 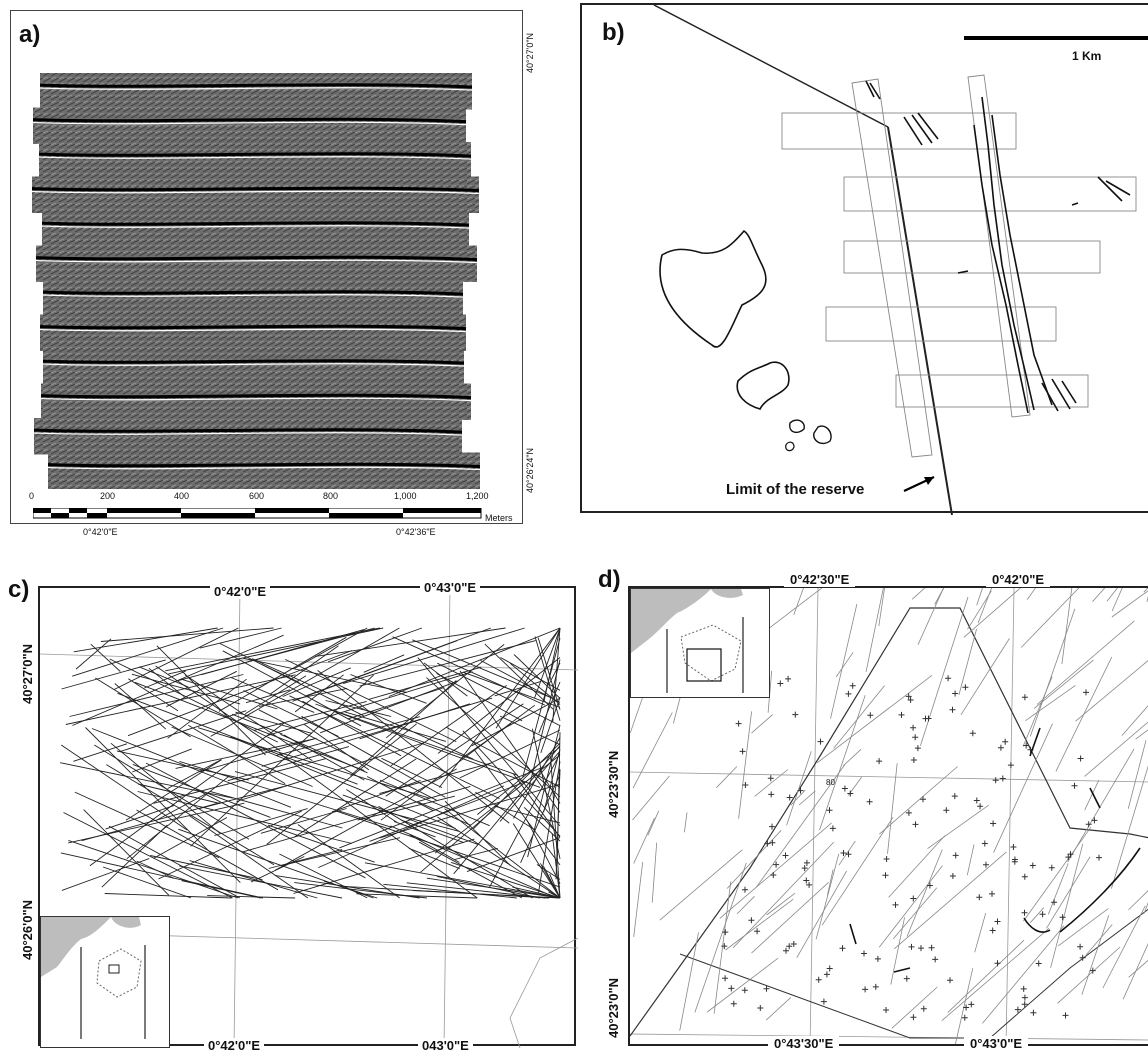 I want to click on c-bottom-lon-2: 043'0"E, so click(x=445, y=1045).